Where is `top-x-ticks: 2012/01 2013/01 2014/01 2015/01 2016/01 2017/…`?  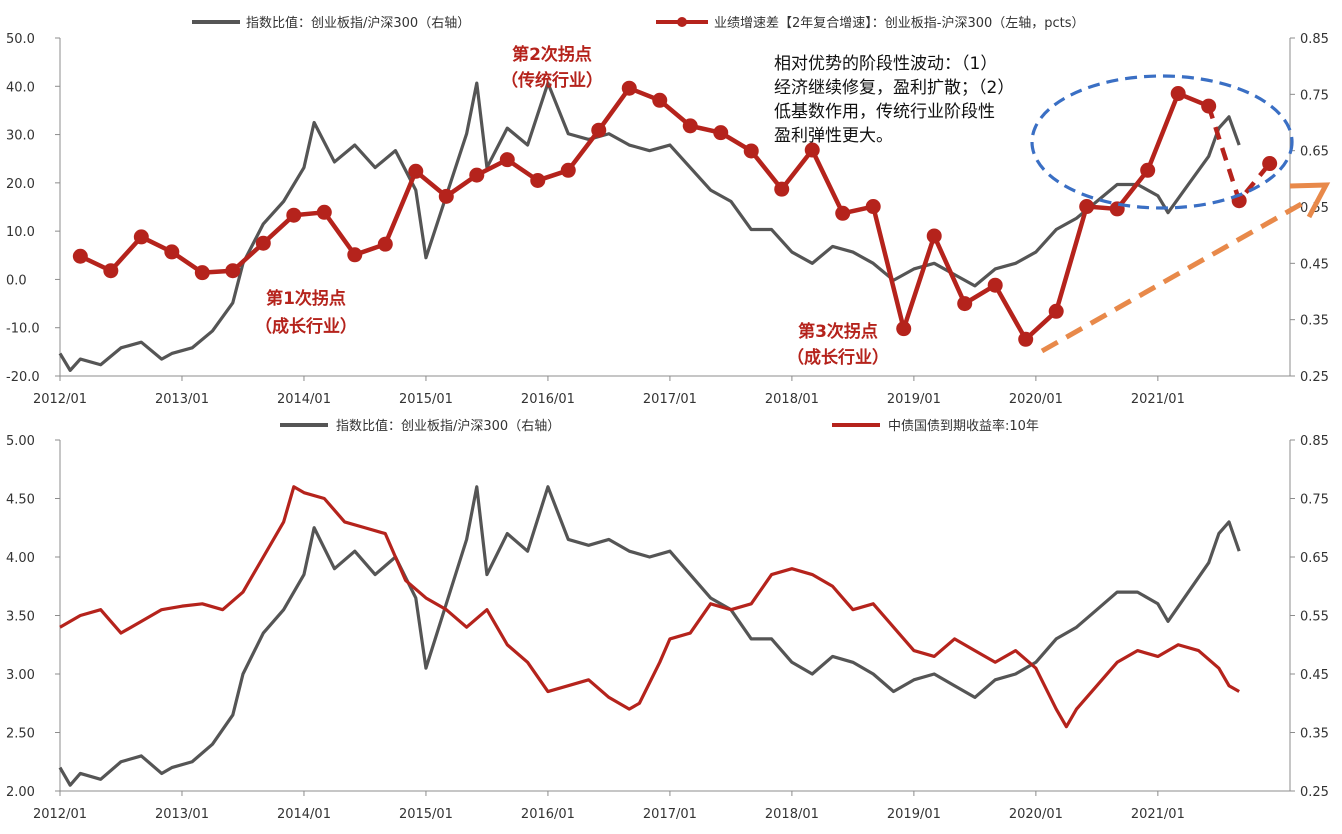
top-x-ticks: 2012/01 2013/01 2014/01 2015/01 2016/01 2017/… is located at coordinates (609, 391).